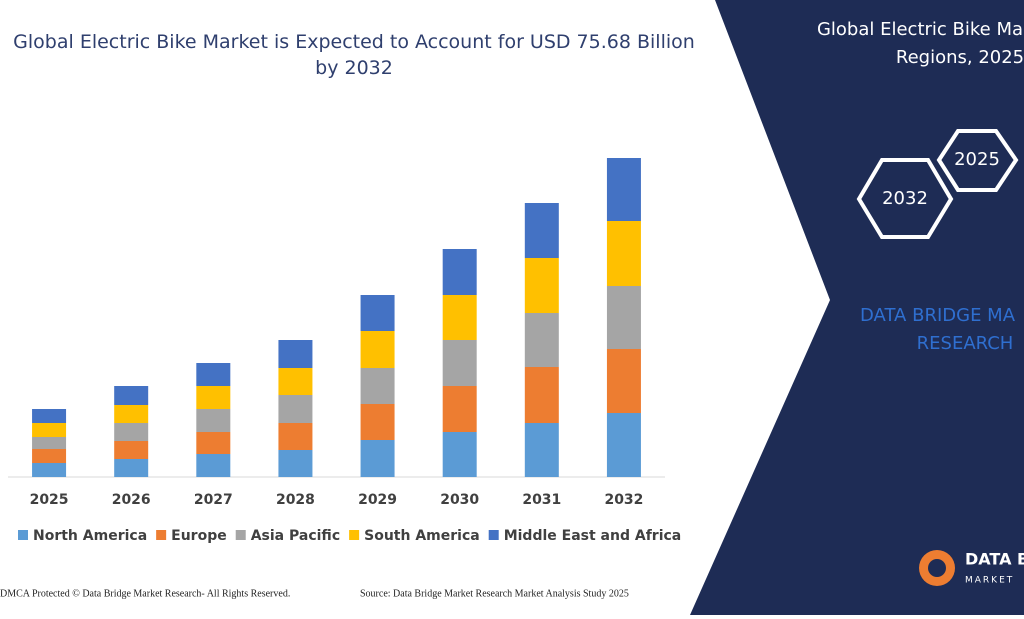 This screenshot has height=619, width=1024. Describe the element at coordinates (90, 536) in the screenshot. I see `legend-label: North America` at that location.